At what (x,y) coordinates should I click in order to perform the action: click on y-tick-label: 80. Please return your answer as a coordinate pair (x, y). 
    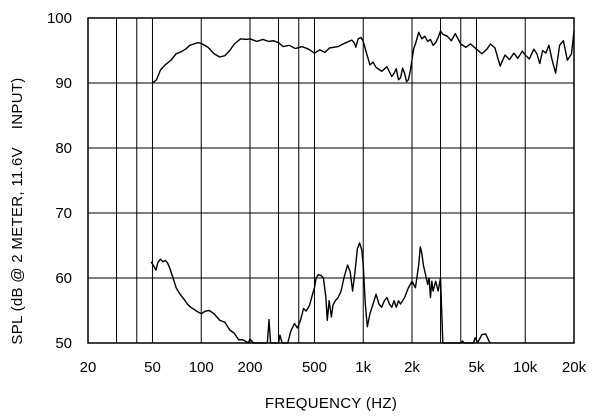
    Looking at the image, I should click on (63, 148).